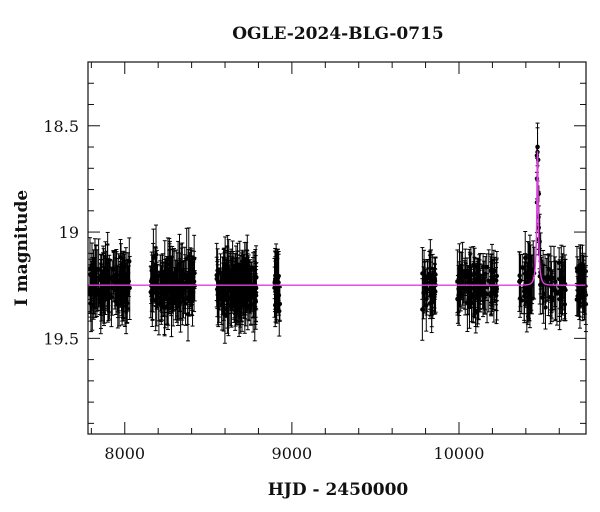 The height and width of the screenshot is (512, 600). I want to click on x-tick-label: 9000, so click(292, 453).